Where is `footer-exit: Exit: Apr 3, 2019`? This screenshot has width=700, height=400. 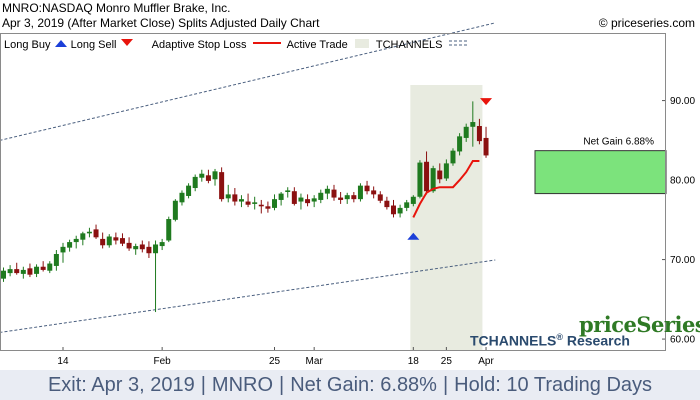
footer-exit: Exit: Apr 3, 2019 is located at coordinates (121, 385).